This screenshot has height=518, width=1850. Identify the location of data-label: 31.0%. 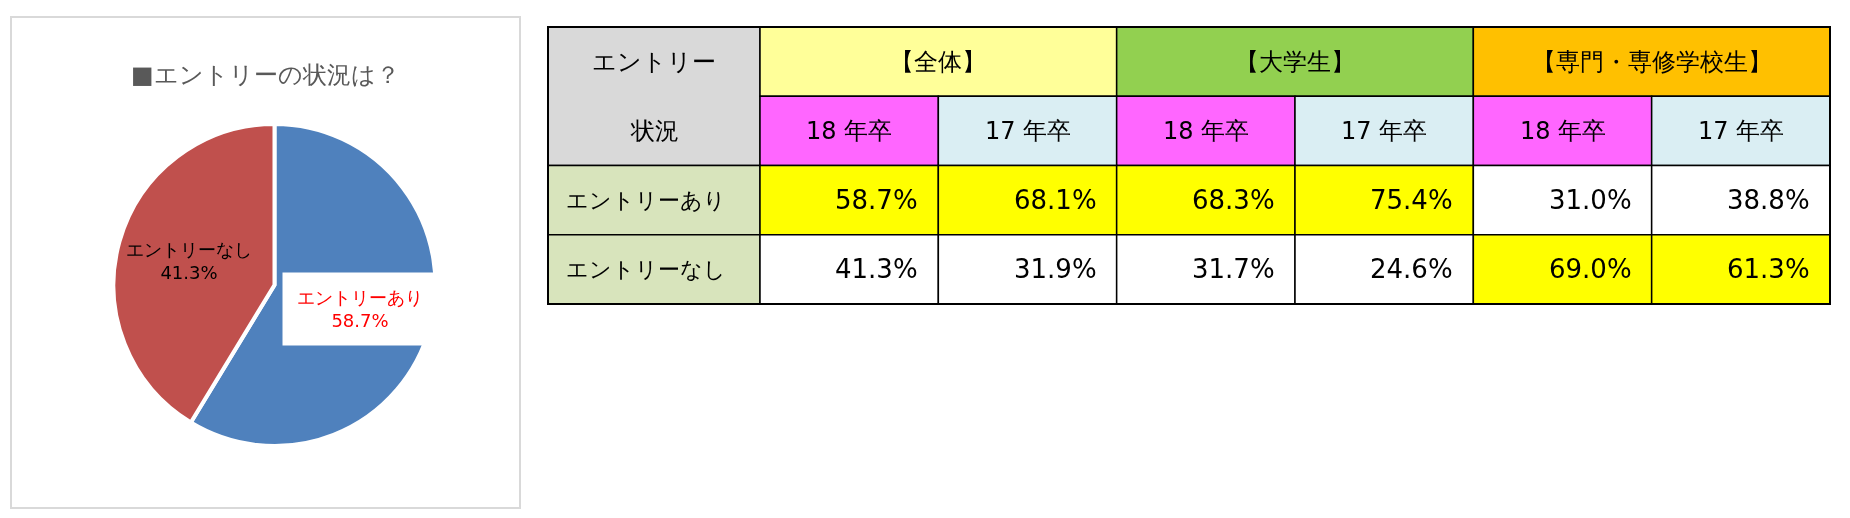
(1590, 200).